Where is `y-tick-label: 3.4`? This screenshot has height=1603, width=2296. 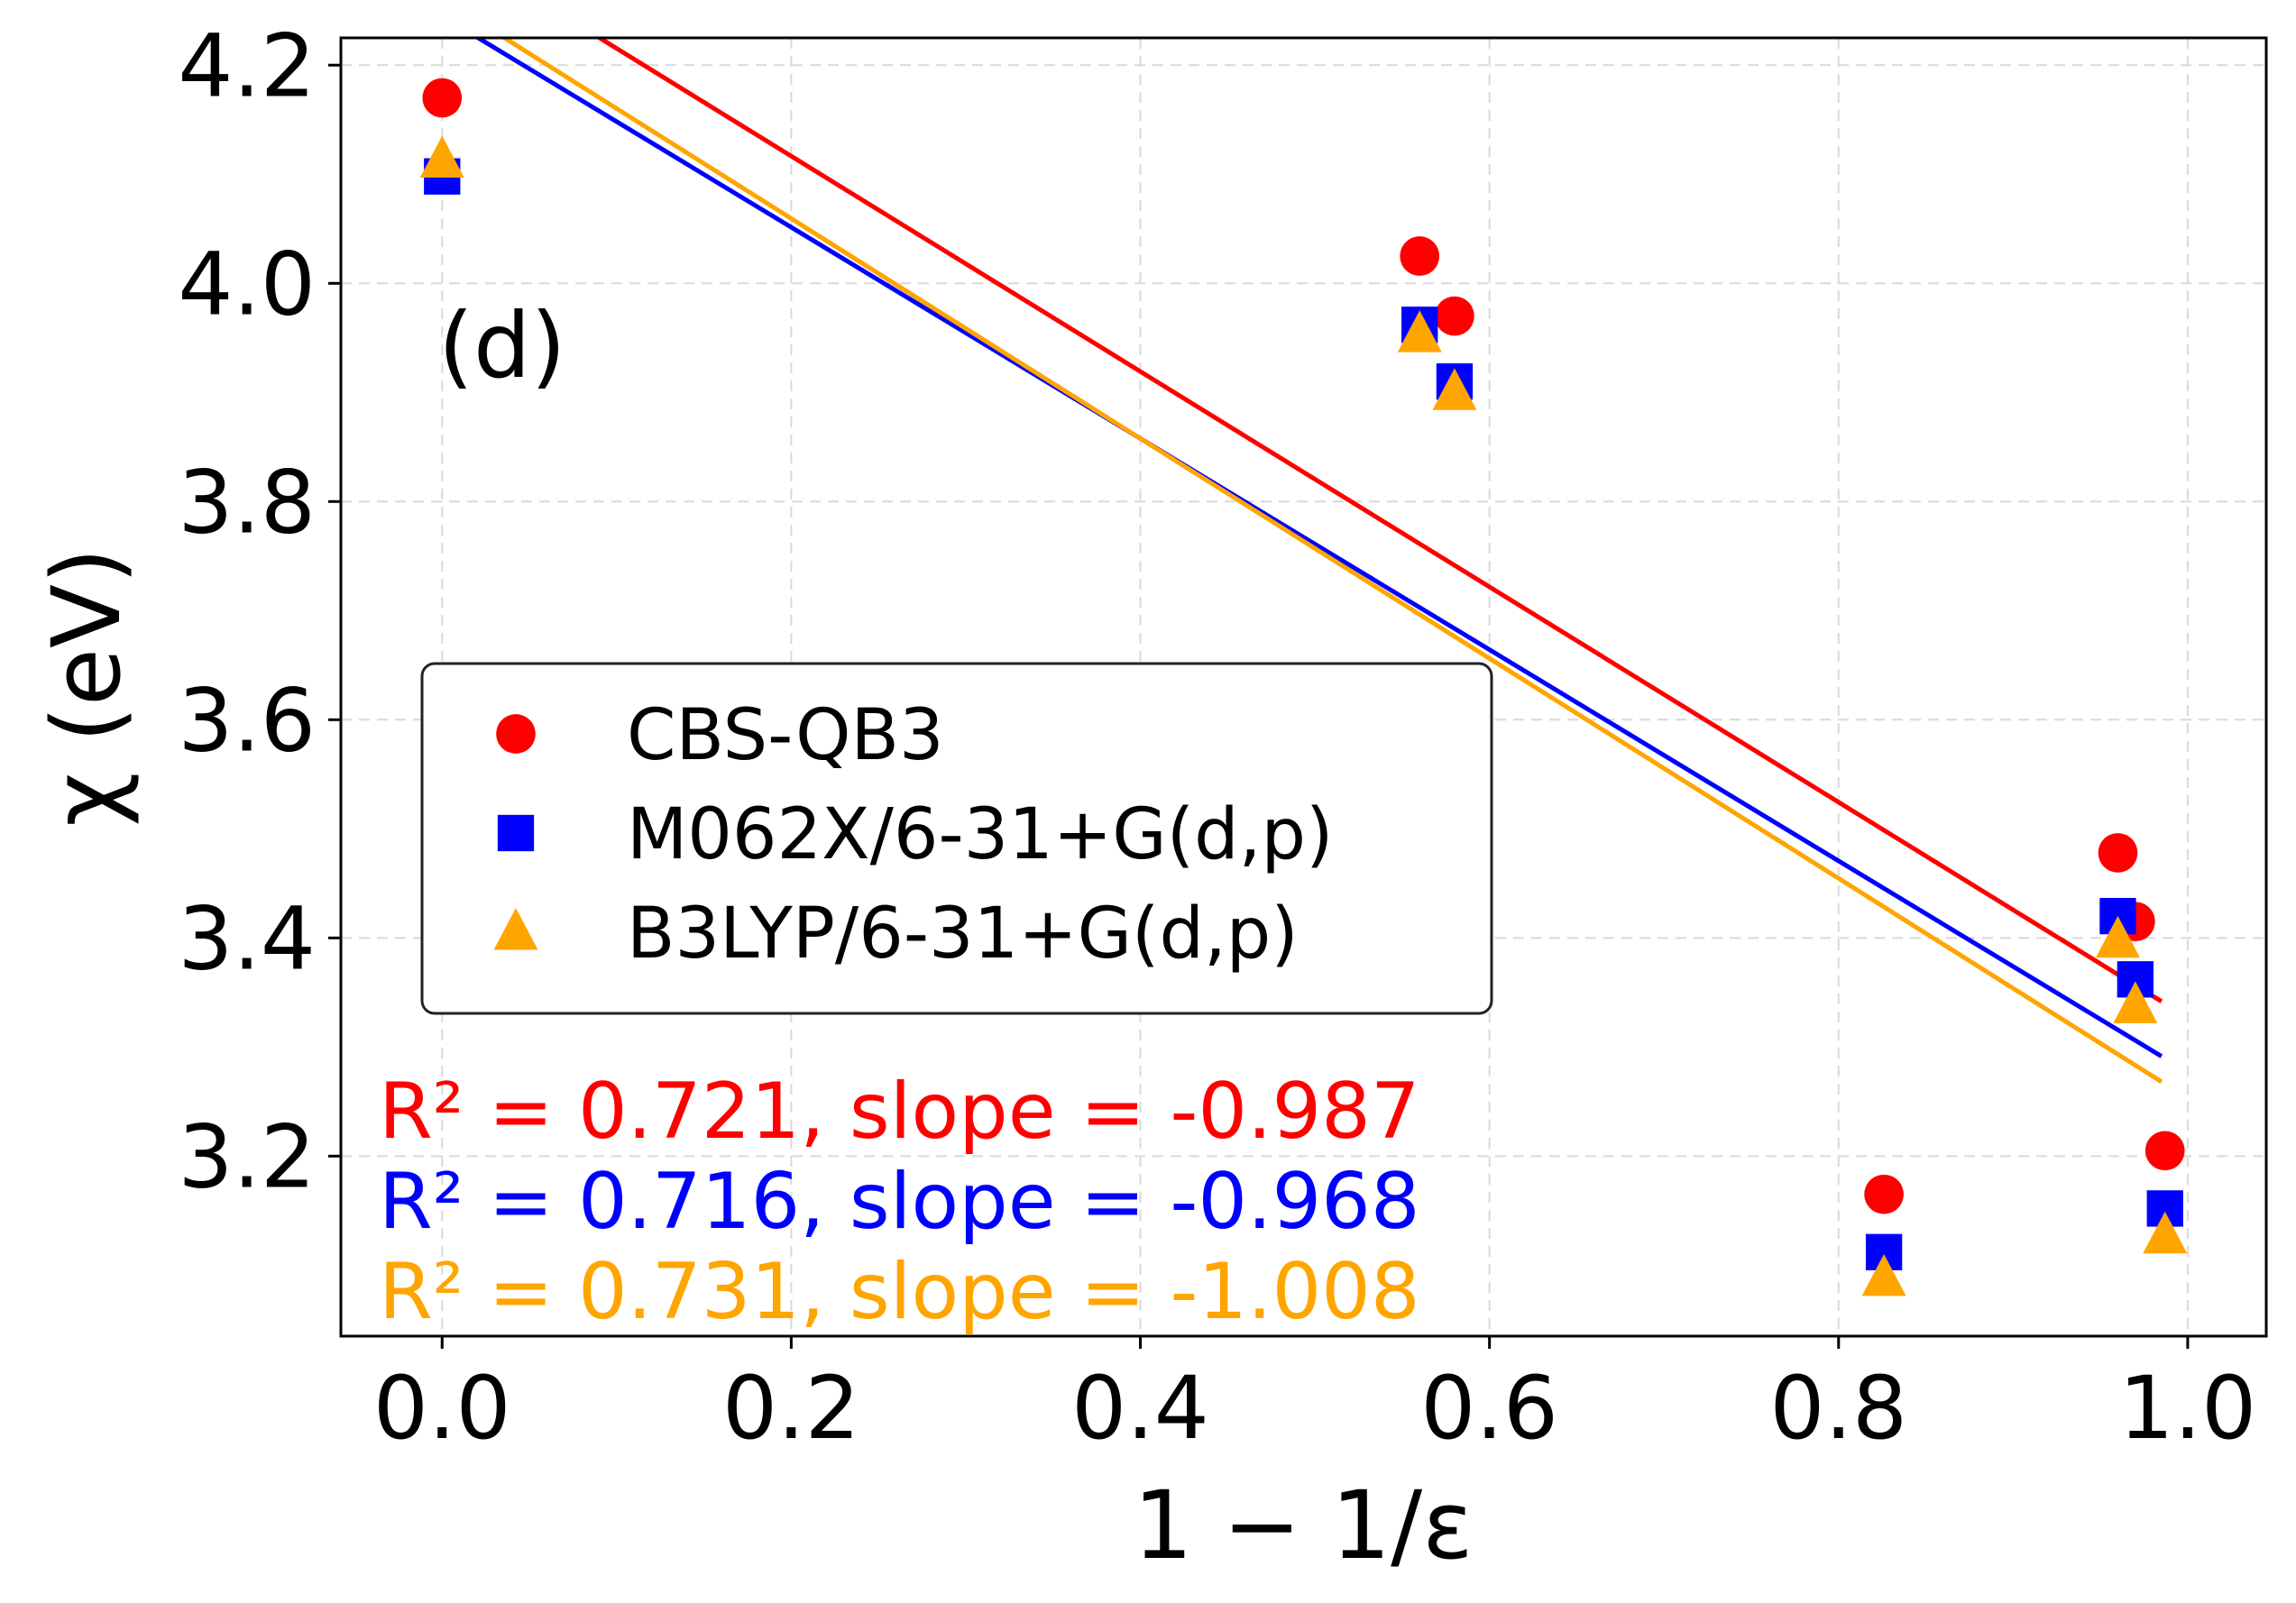 y-tick-label: 3.4 is located at coordinates (247, 938).